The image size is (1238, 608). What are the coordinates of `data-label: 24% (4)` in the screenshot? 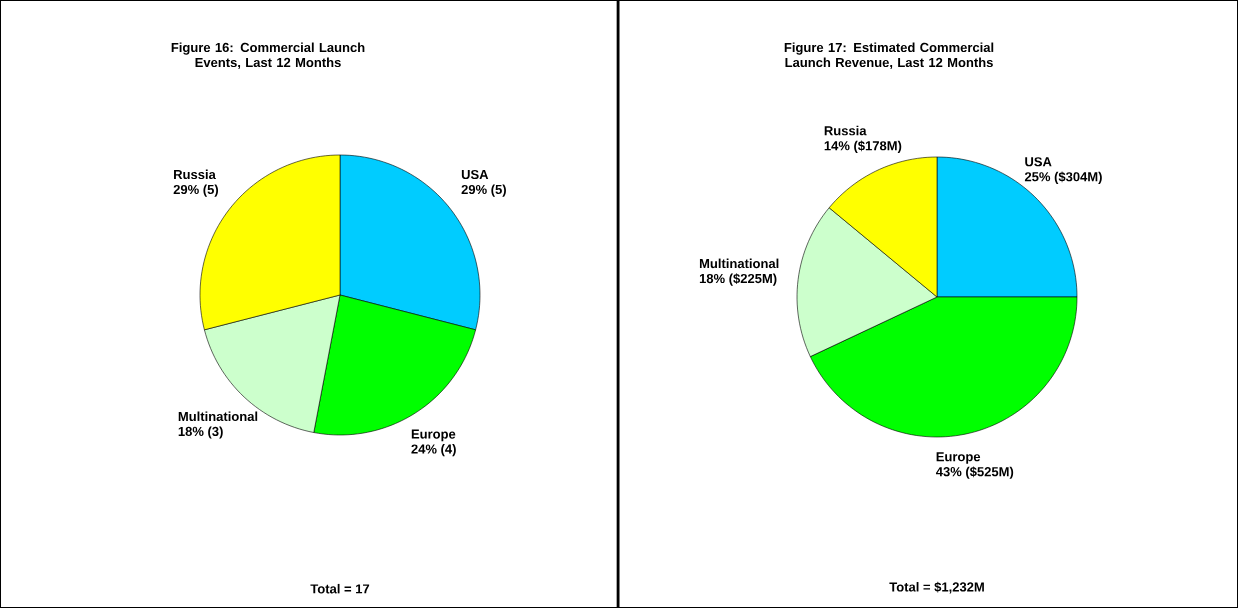 It's located at (433, 450).